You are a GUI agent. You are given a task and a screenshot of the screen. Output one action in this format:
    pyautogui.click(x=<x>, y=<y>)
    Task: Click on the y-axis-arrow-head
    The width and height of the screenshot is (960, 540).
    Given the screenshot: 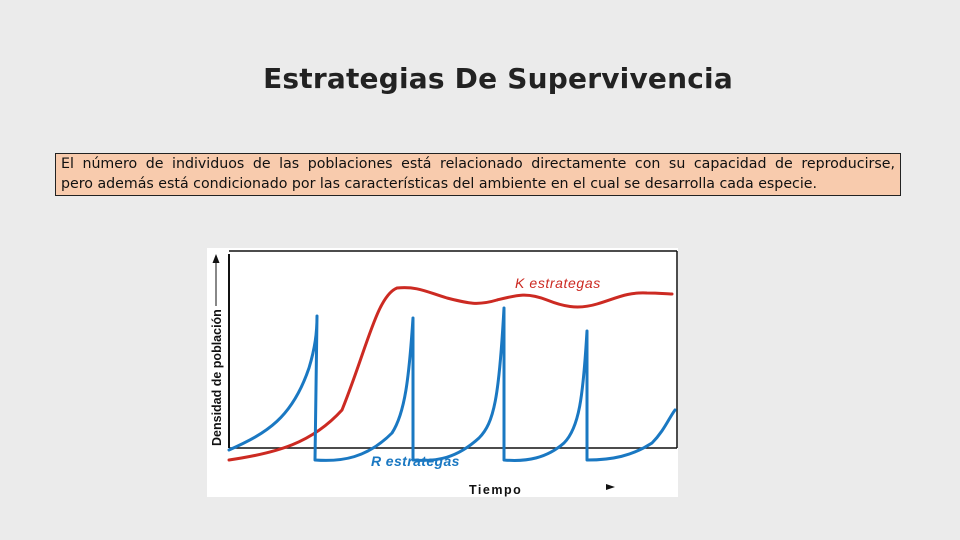 What is the action you would take?
    pyautogui.click(x=216, y=258)
    